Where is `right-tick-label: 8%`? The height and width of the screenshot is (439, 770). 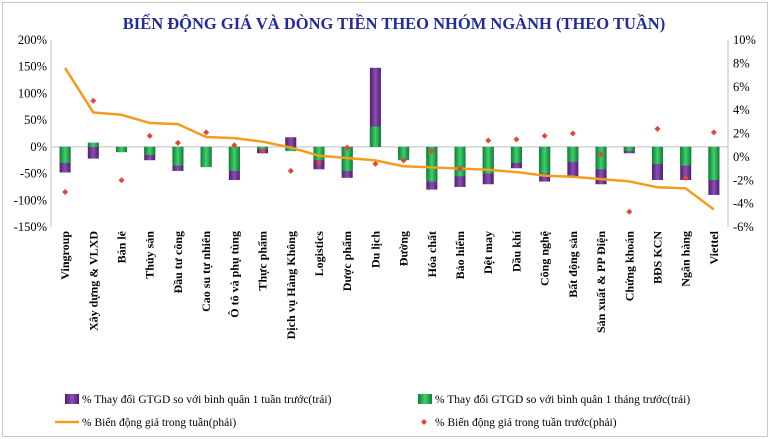 right-tick-label: 8% is located at coordinates (741, 63).